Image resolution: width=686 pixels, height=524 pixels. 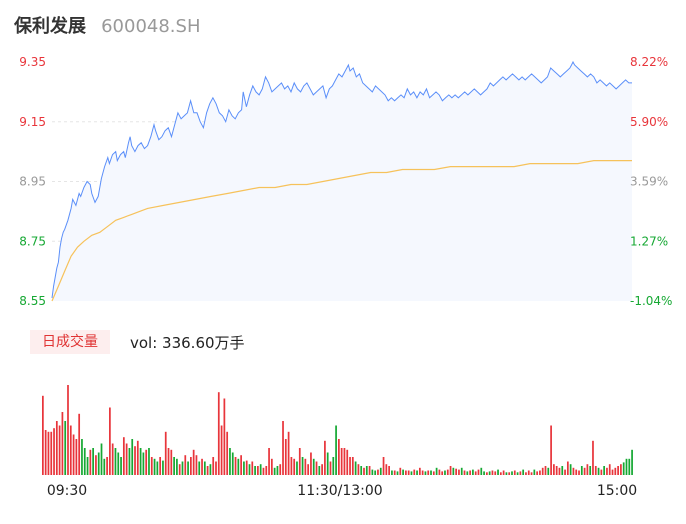 I want to click on percent-tick-label: 5.90%, so click(x=649, y=122).